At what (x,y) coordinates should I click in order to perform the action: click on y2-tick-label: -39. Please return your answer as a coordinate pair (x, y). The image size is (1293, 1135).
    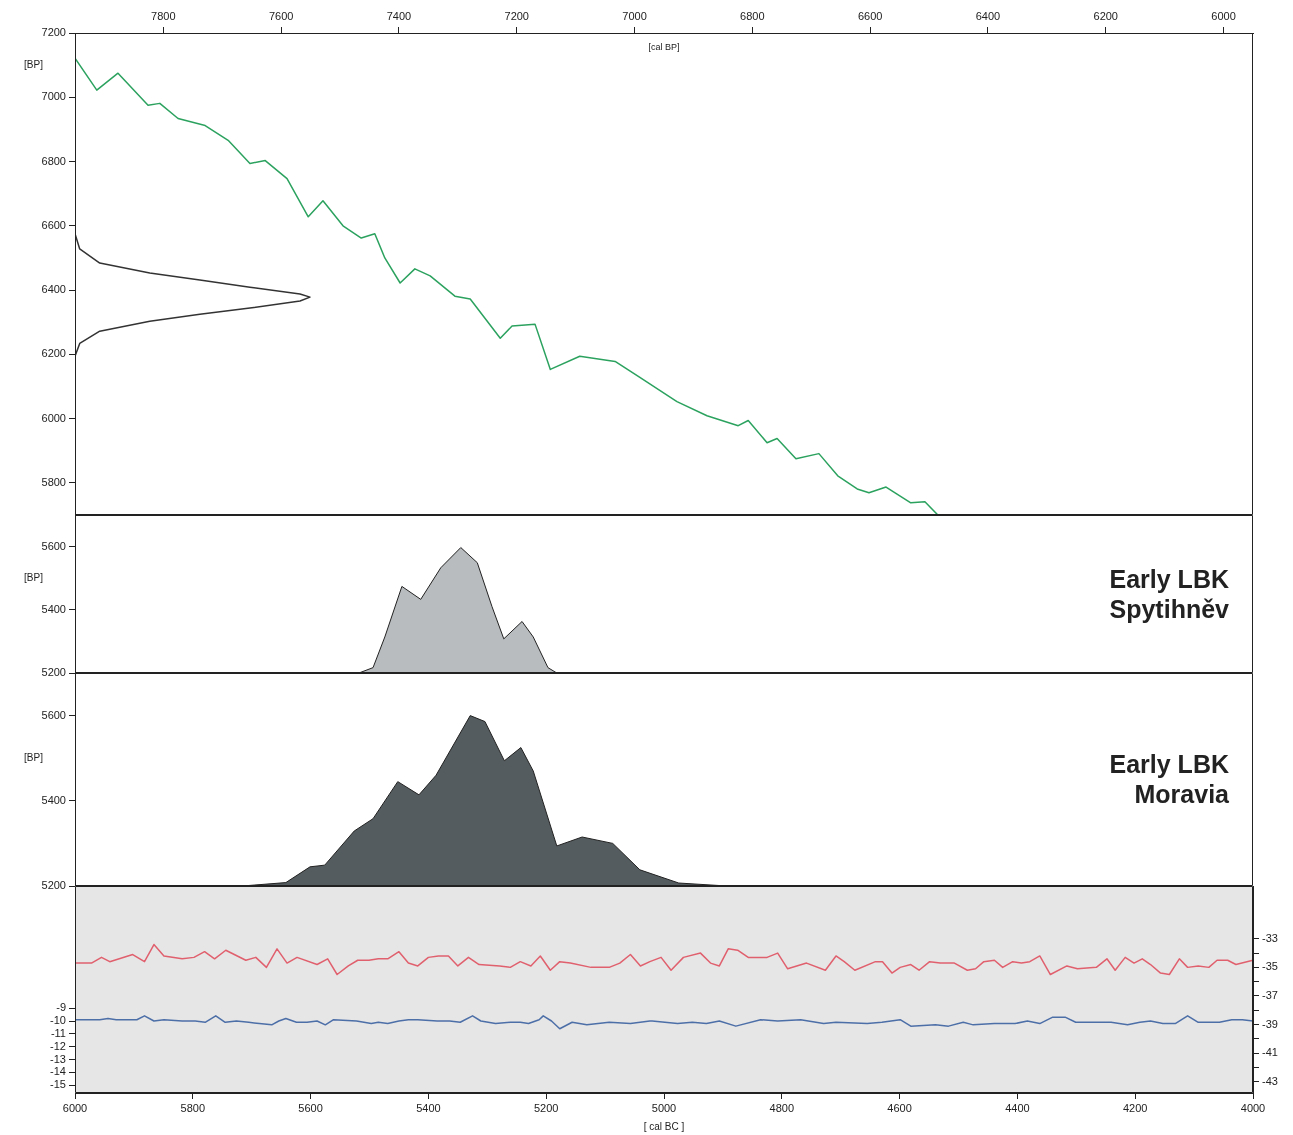
    Looking at the image, I should click on (1270, 1023).